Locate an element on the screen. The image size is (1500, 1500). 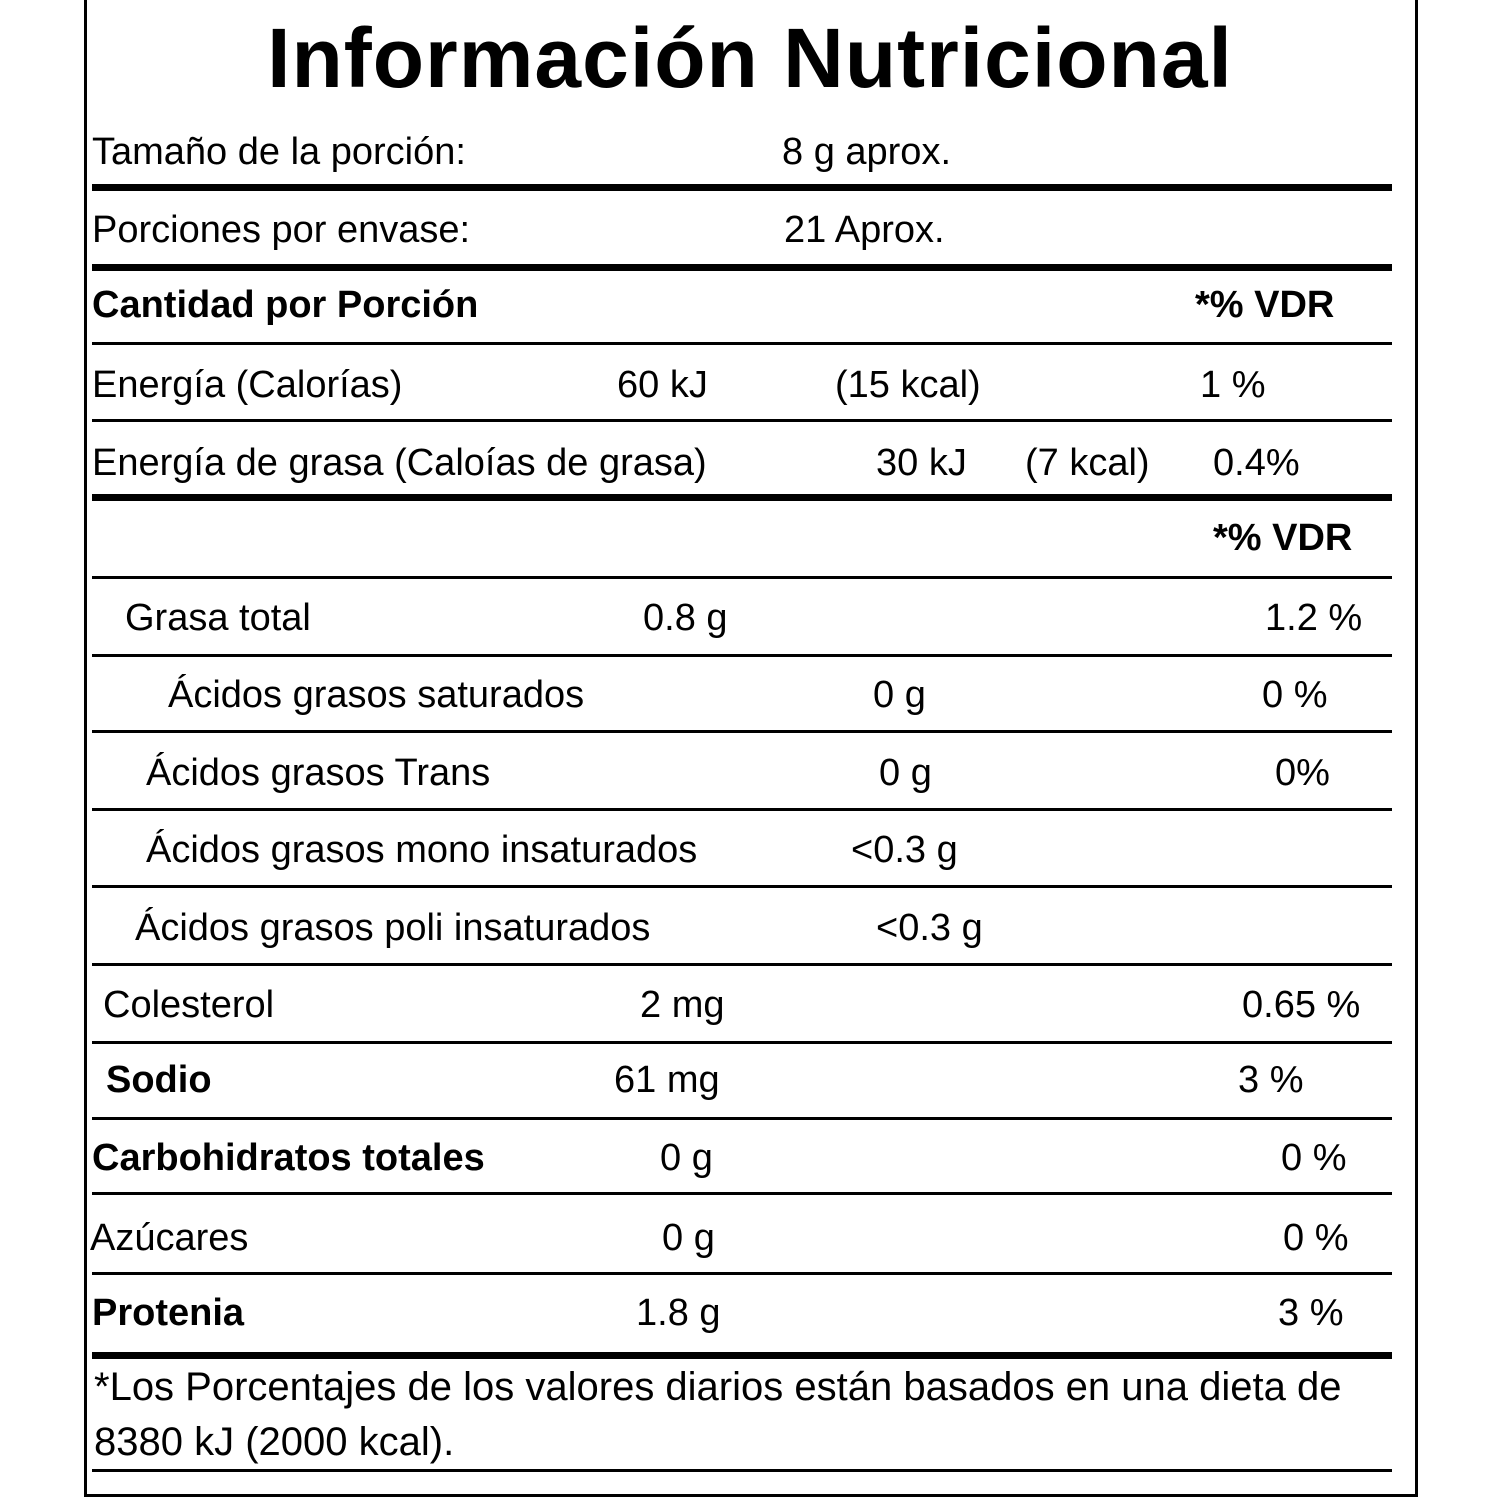
row-label: Ácidos grasos poli insaturados is located at coordinates (393, 928).